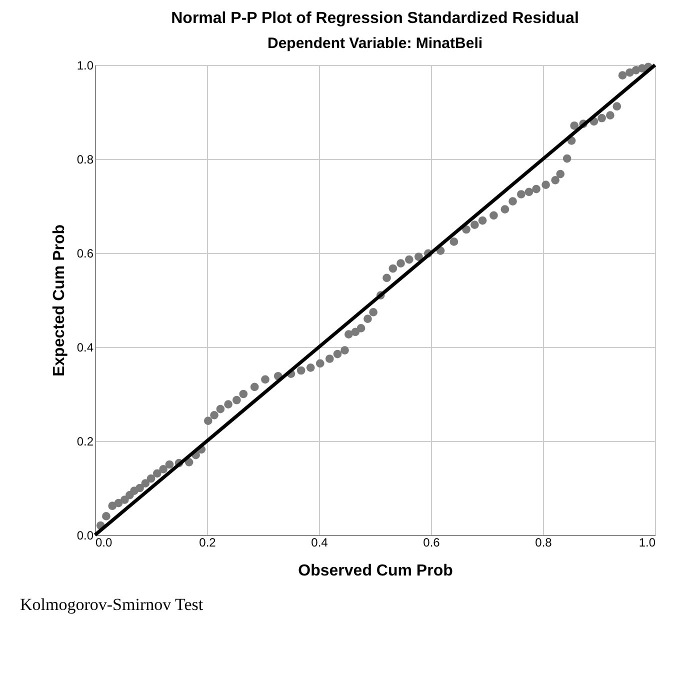  What do you see at coordinates (376, 571) in the screenshot?
I see `x-axis-title: Observed Cum Prob` at bounding box center [376, 571].